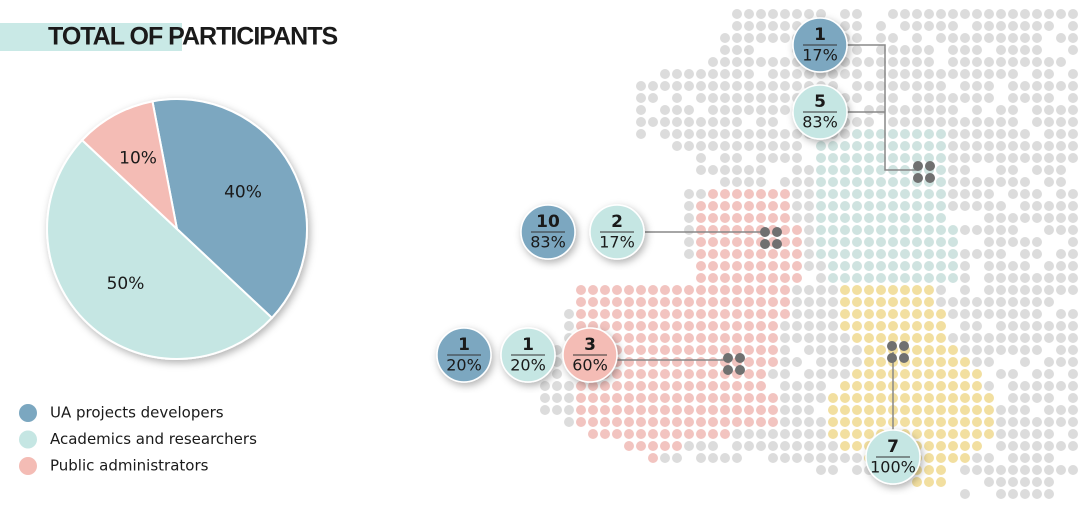  Describe the element at coordinates (740, 370) in the screenshot. I see `site-dot` at that location.